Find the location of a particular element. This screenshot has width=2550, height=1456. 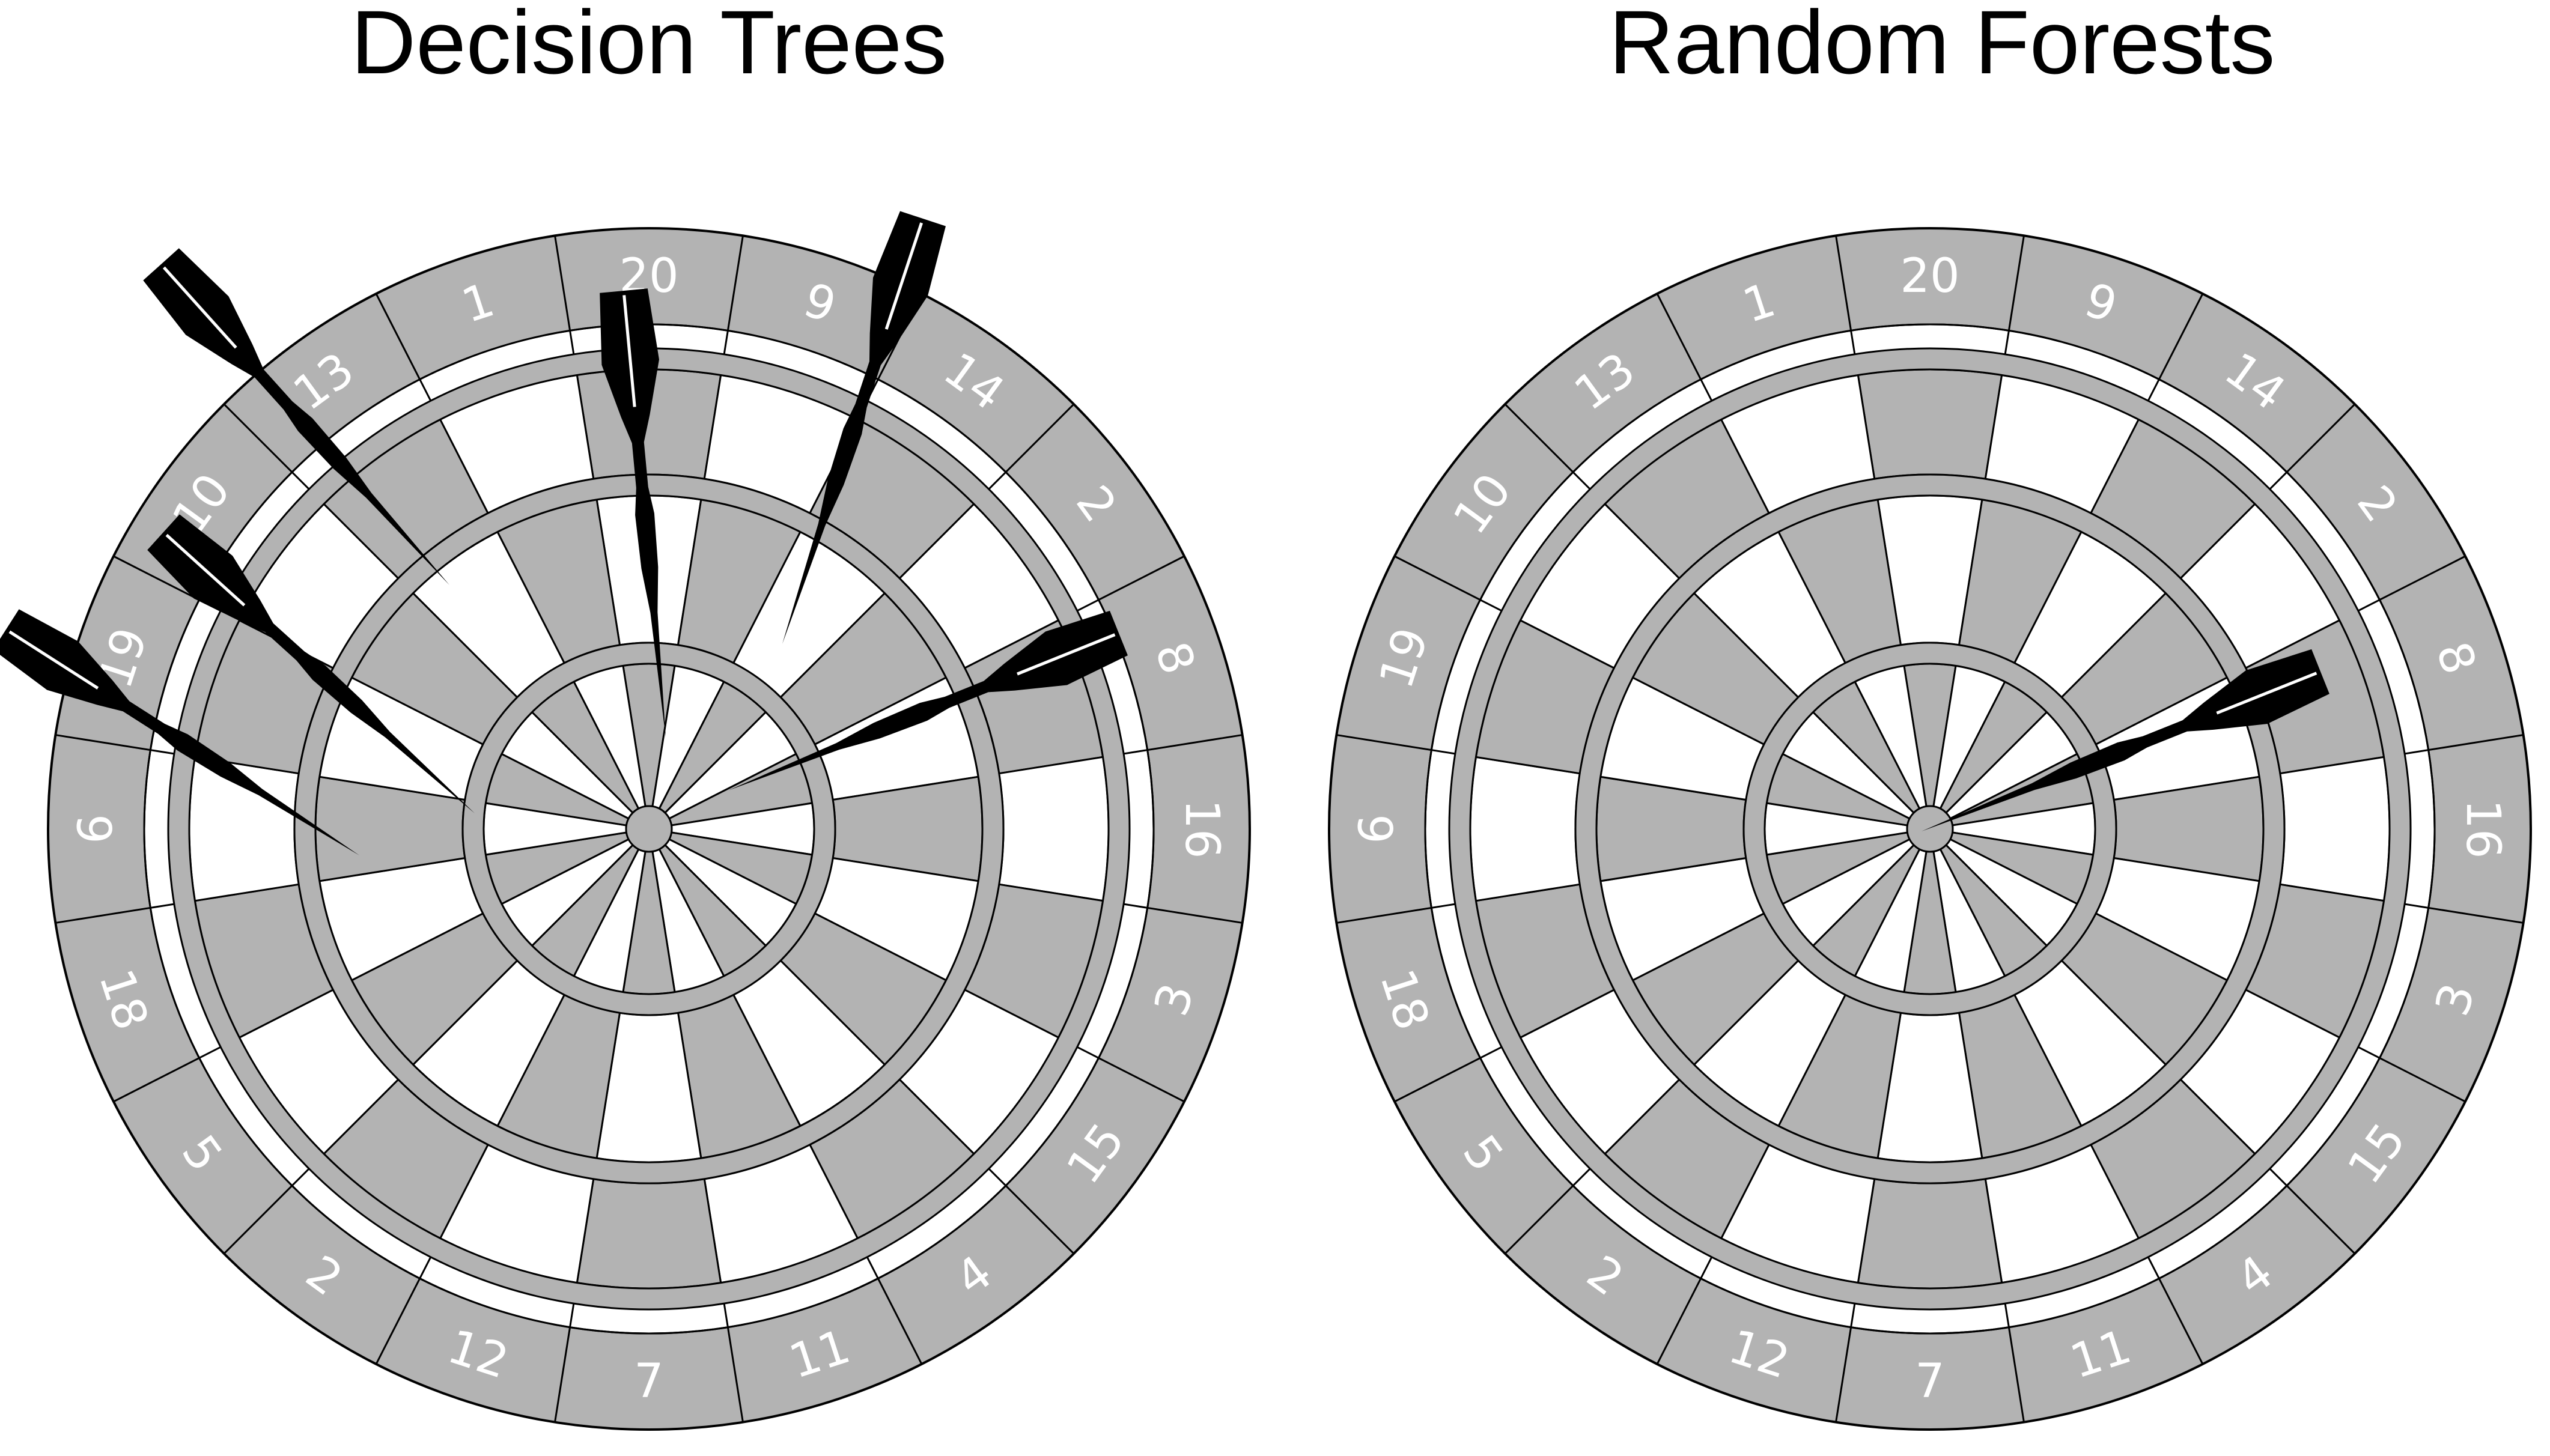

darts-random-forests is located at coordinates (2125, 740).